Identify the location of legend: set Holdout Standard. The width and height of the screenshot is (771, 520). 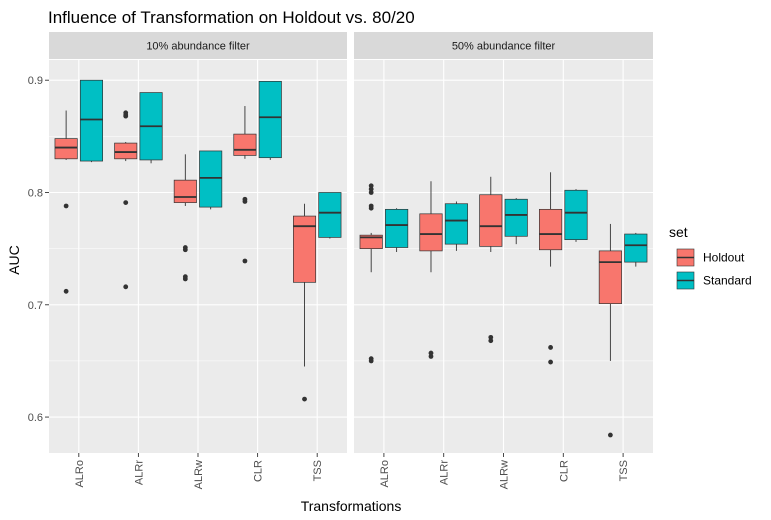
(710, 257).